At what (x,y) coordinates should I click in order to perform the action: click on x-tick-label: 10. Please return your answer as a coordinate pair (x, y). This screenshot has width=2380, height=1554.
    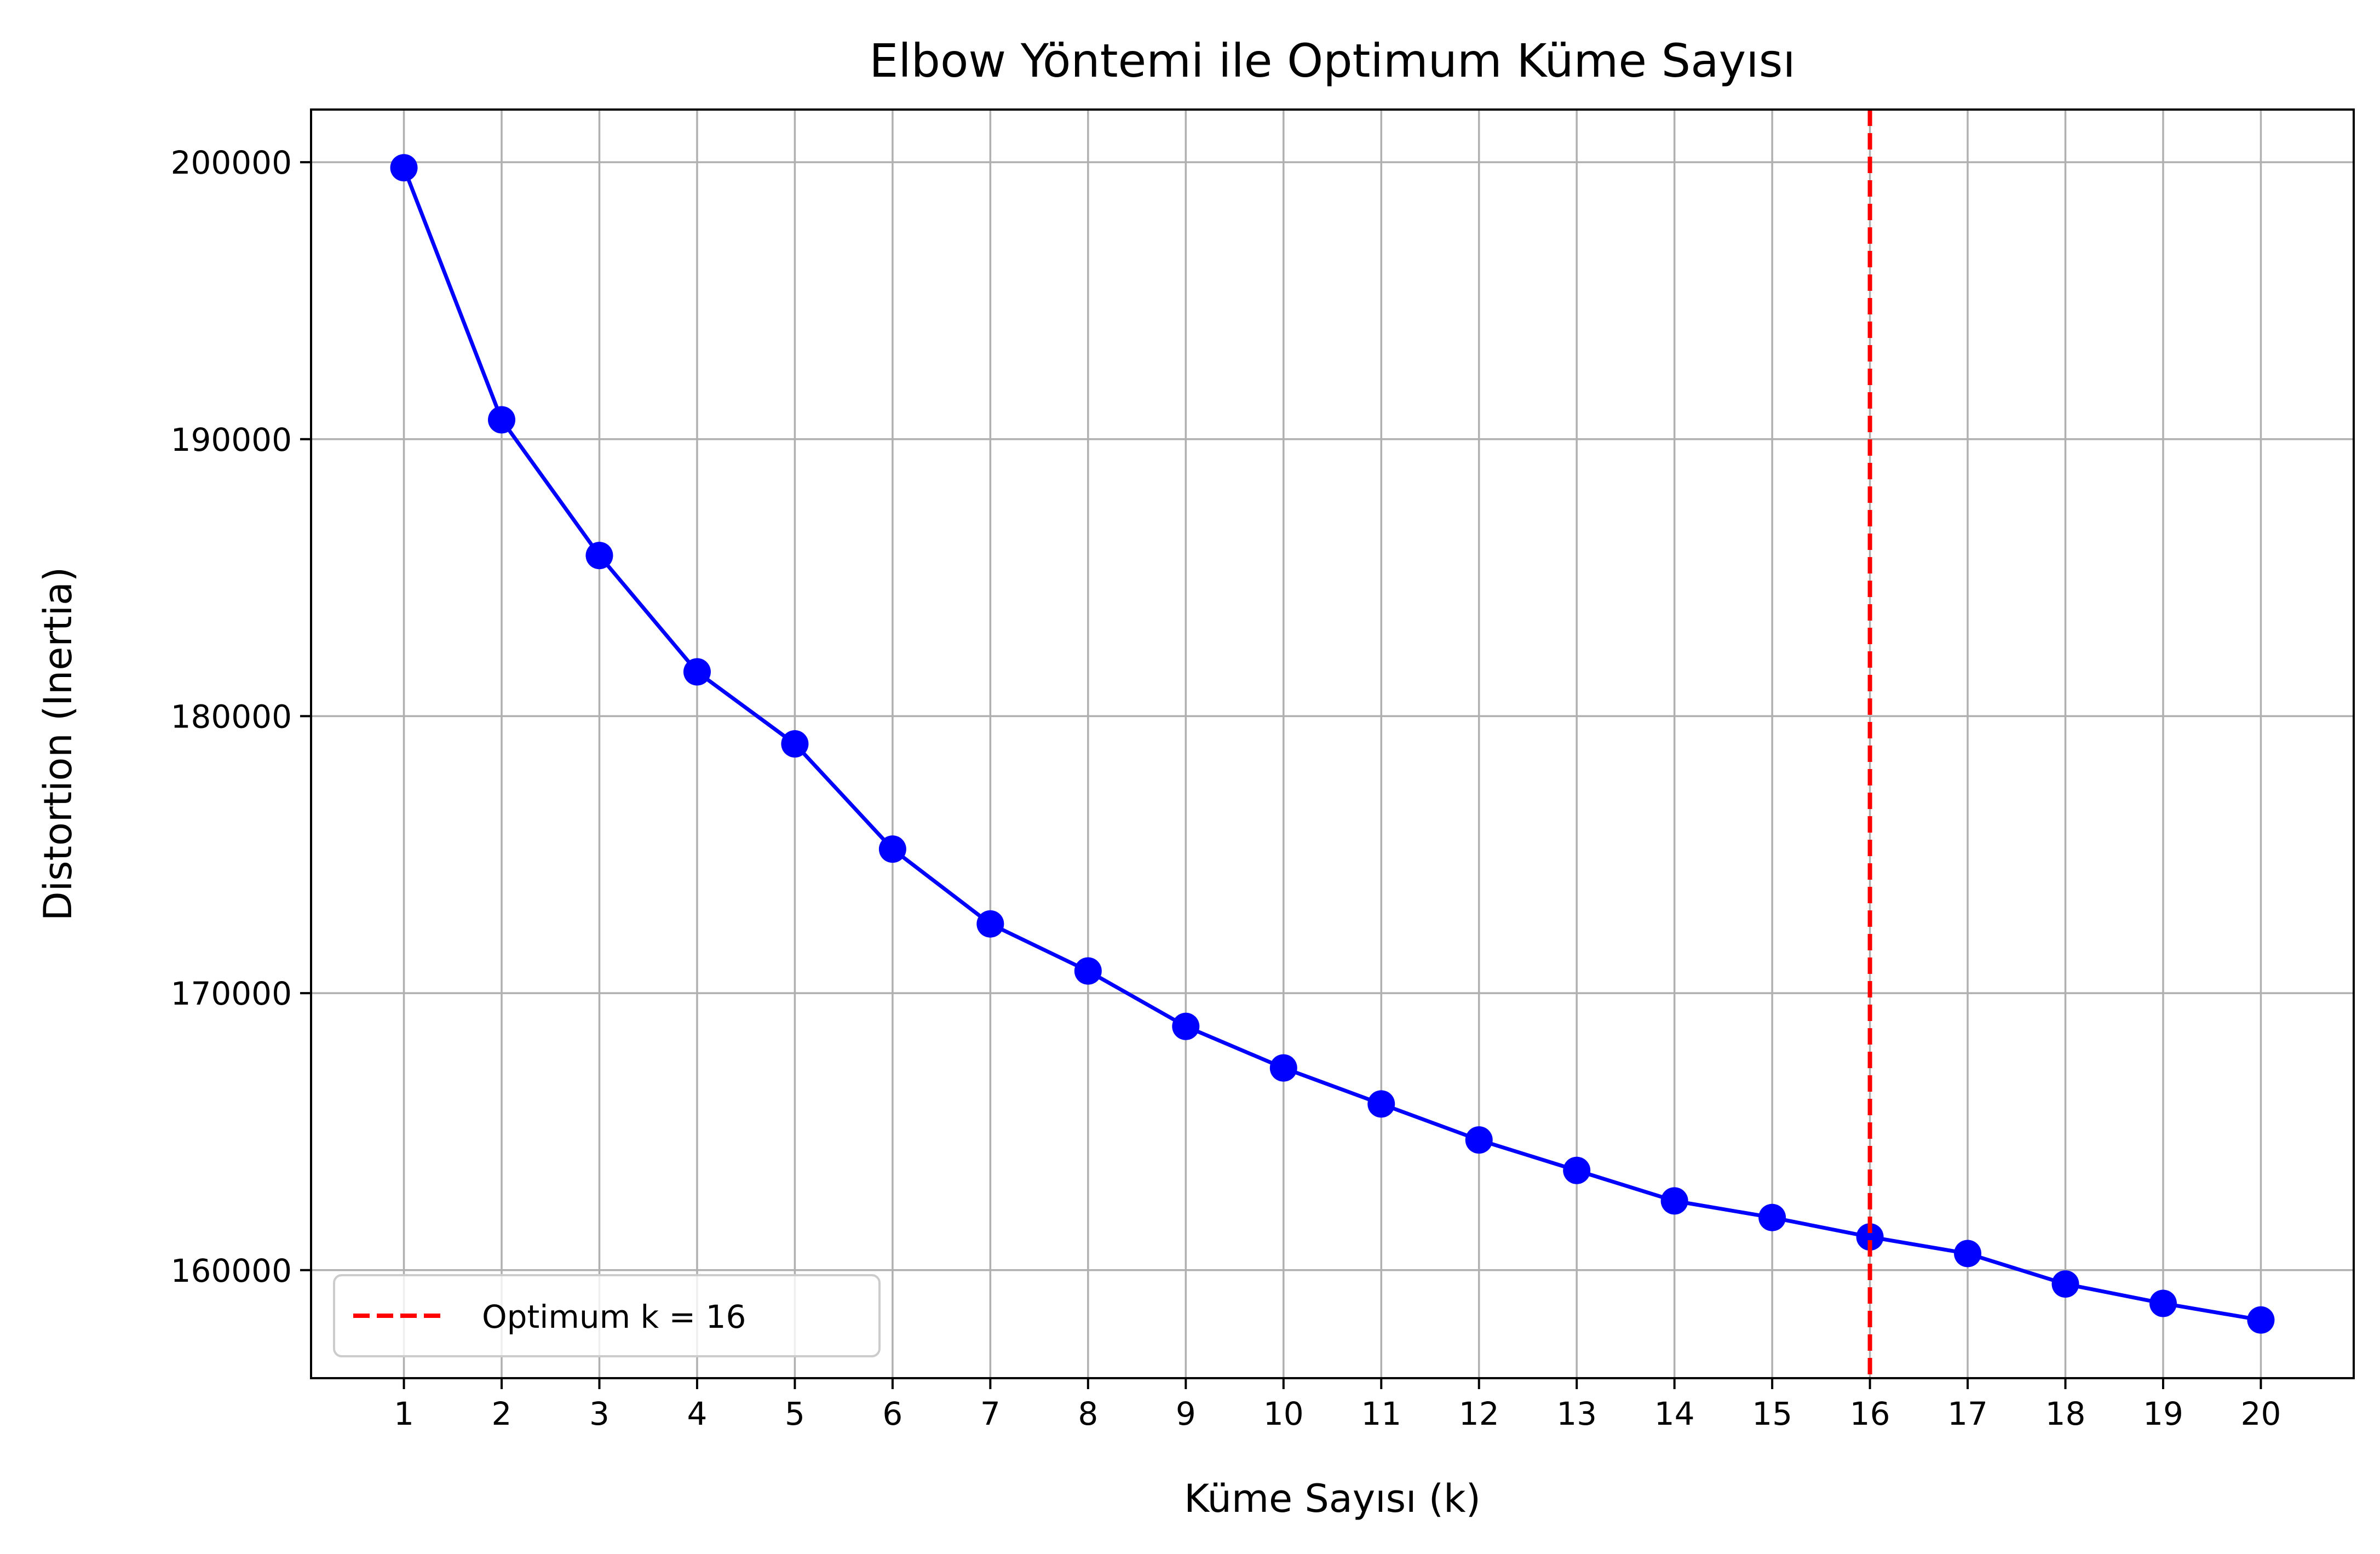
    Looking at the image, I should click on (1283, 1413).